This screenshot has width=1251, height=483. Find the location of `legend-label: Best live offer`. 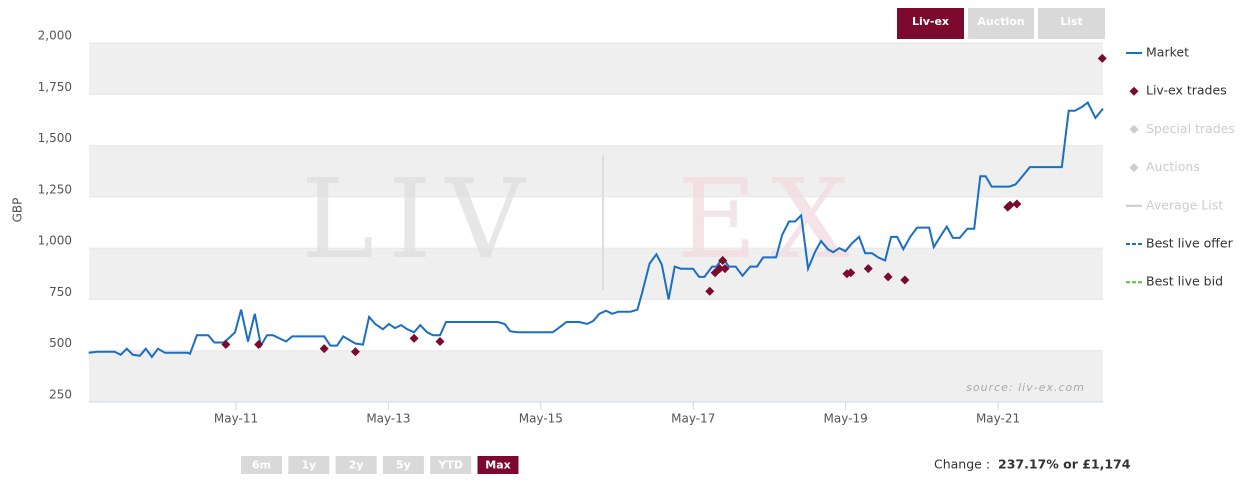

legend-label: Best live offer is located at coordinates (1190, 243).